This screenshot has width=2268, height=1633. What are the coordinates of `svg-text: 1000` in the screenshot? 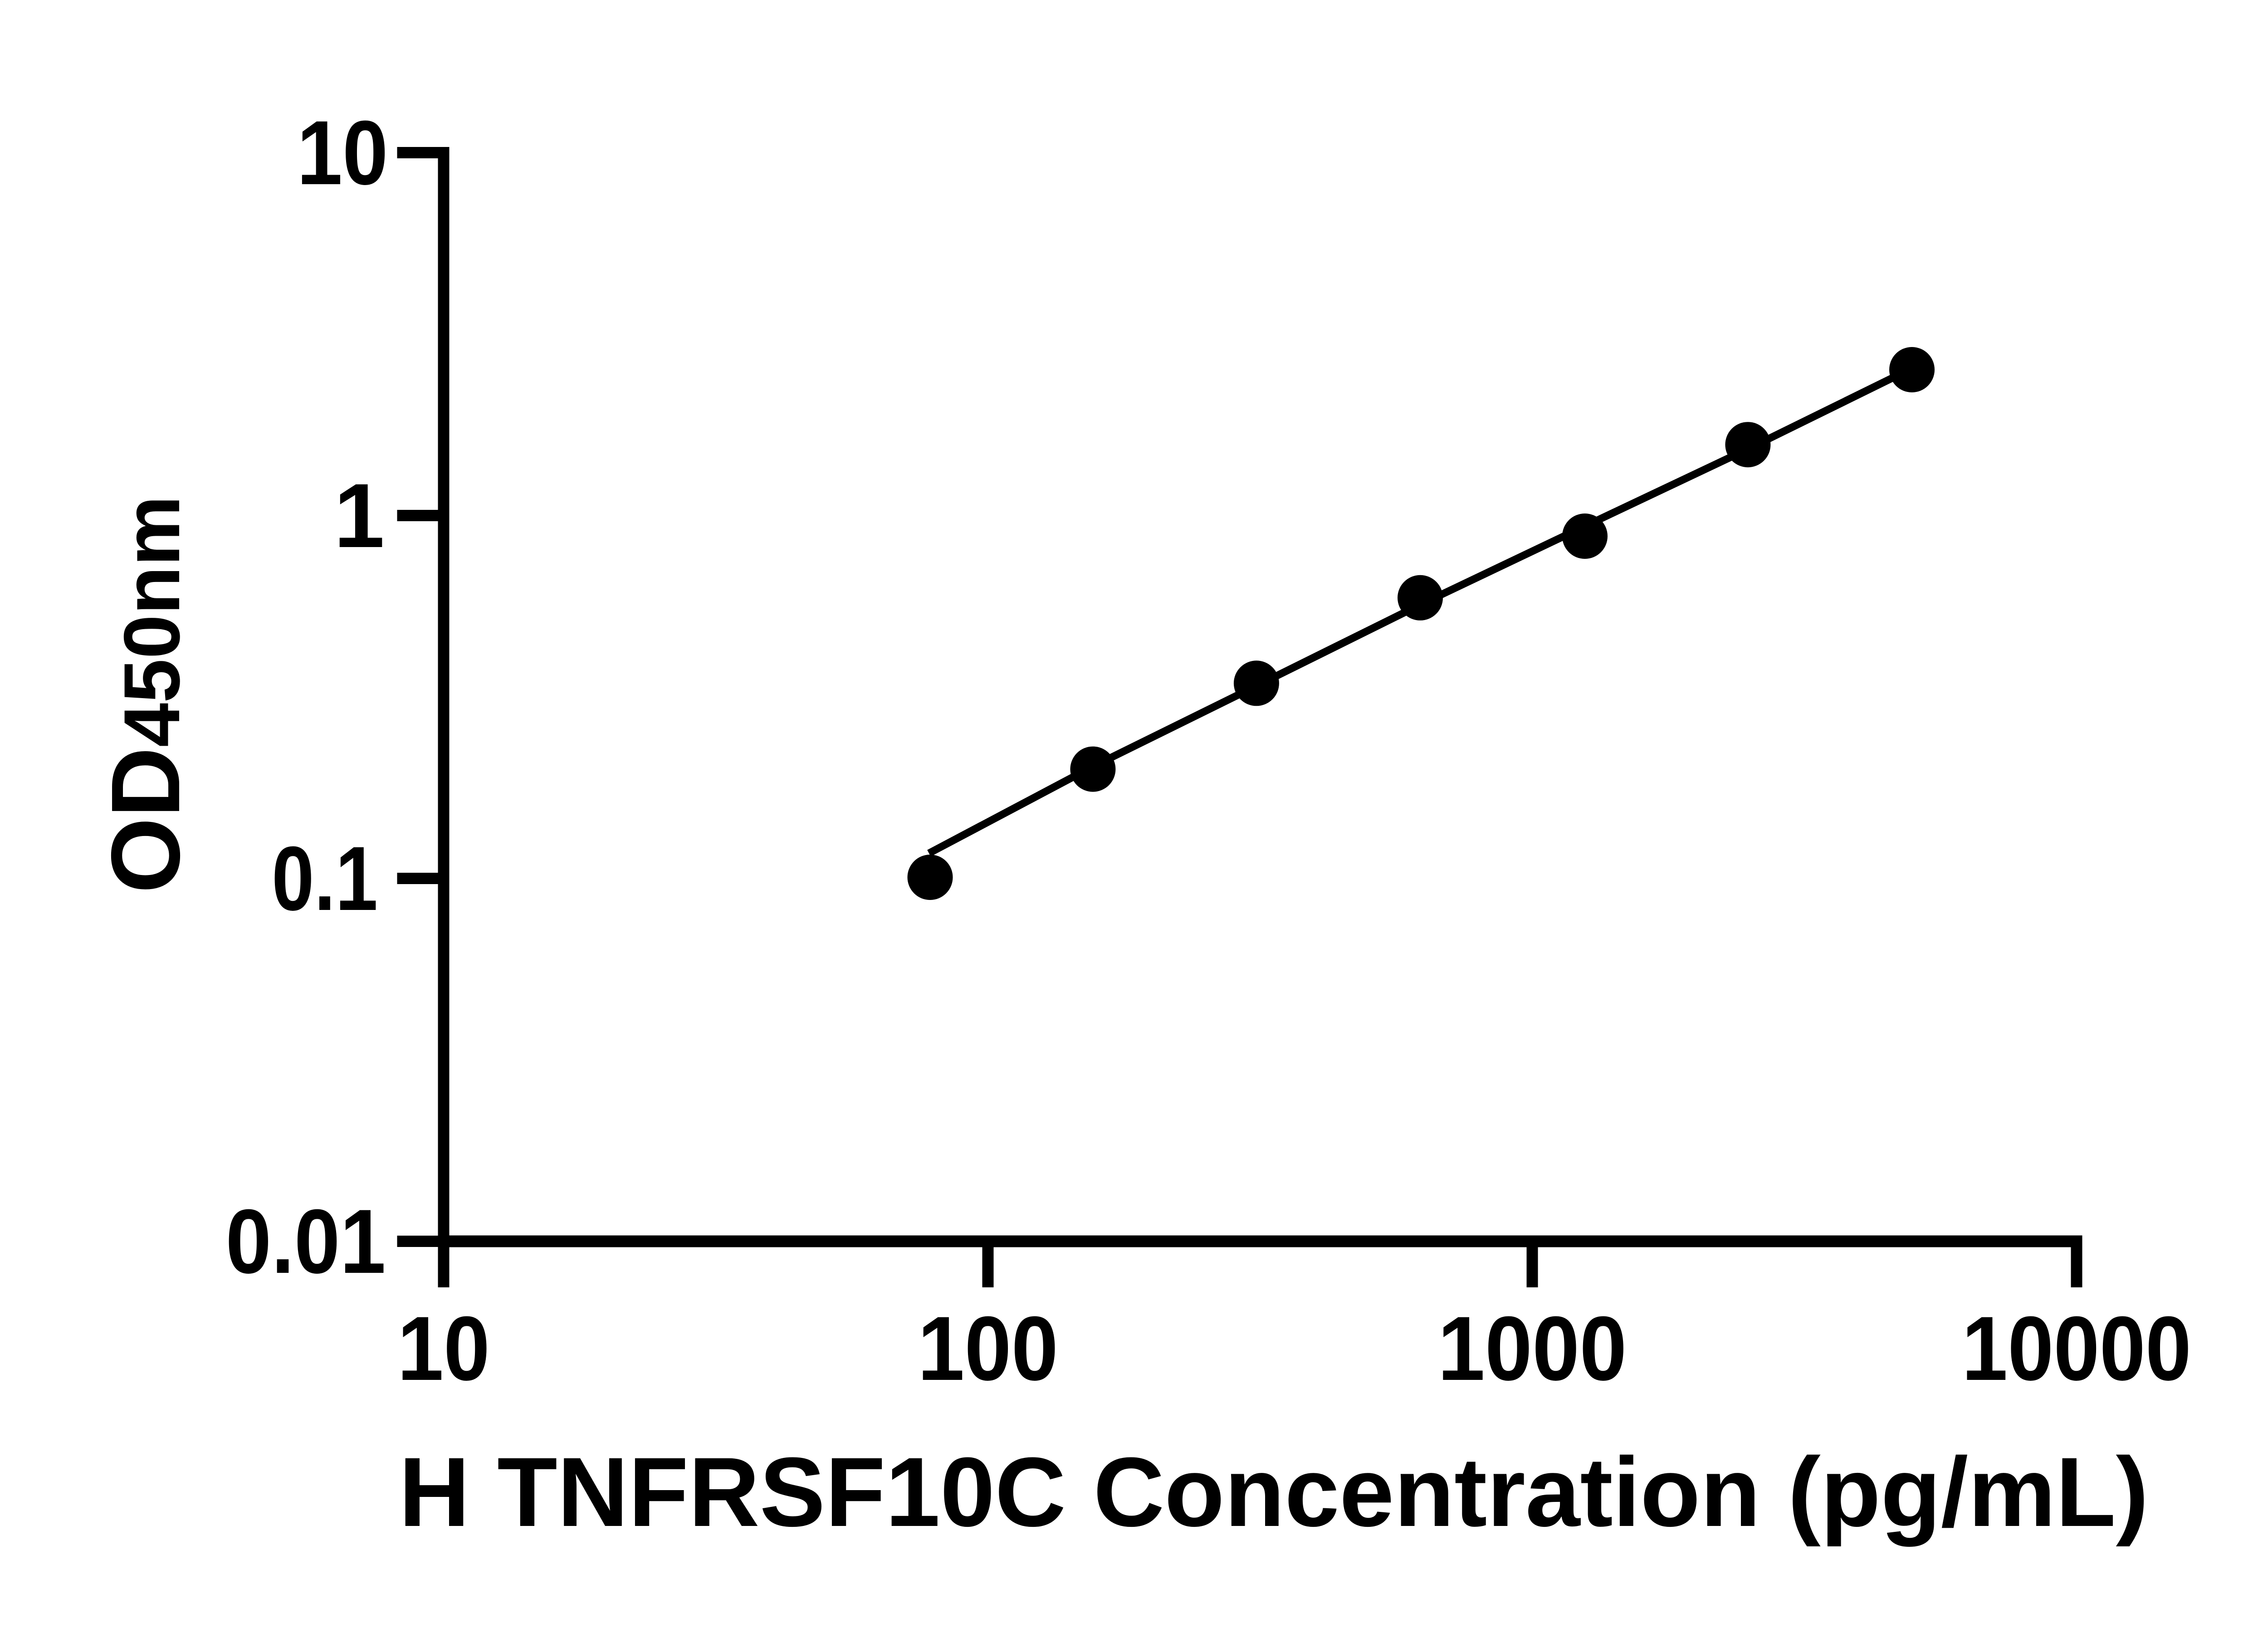 It's located at (1532, 1348).